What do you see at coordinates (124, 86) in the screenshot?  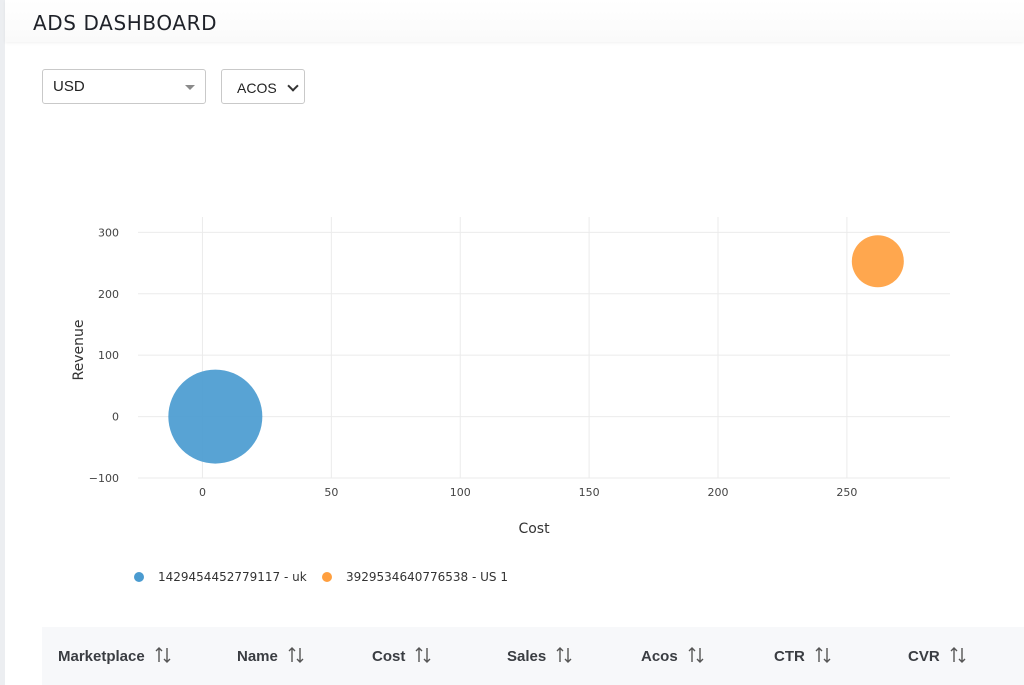 I see `currency-select: USD` at bounding box center [124, 86].